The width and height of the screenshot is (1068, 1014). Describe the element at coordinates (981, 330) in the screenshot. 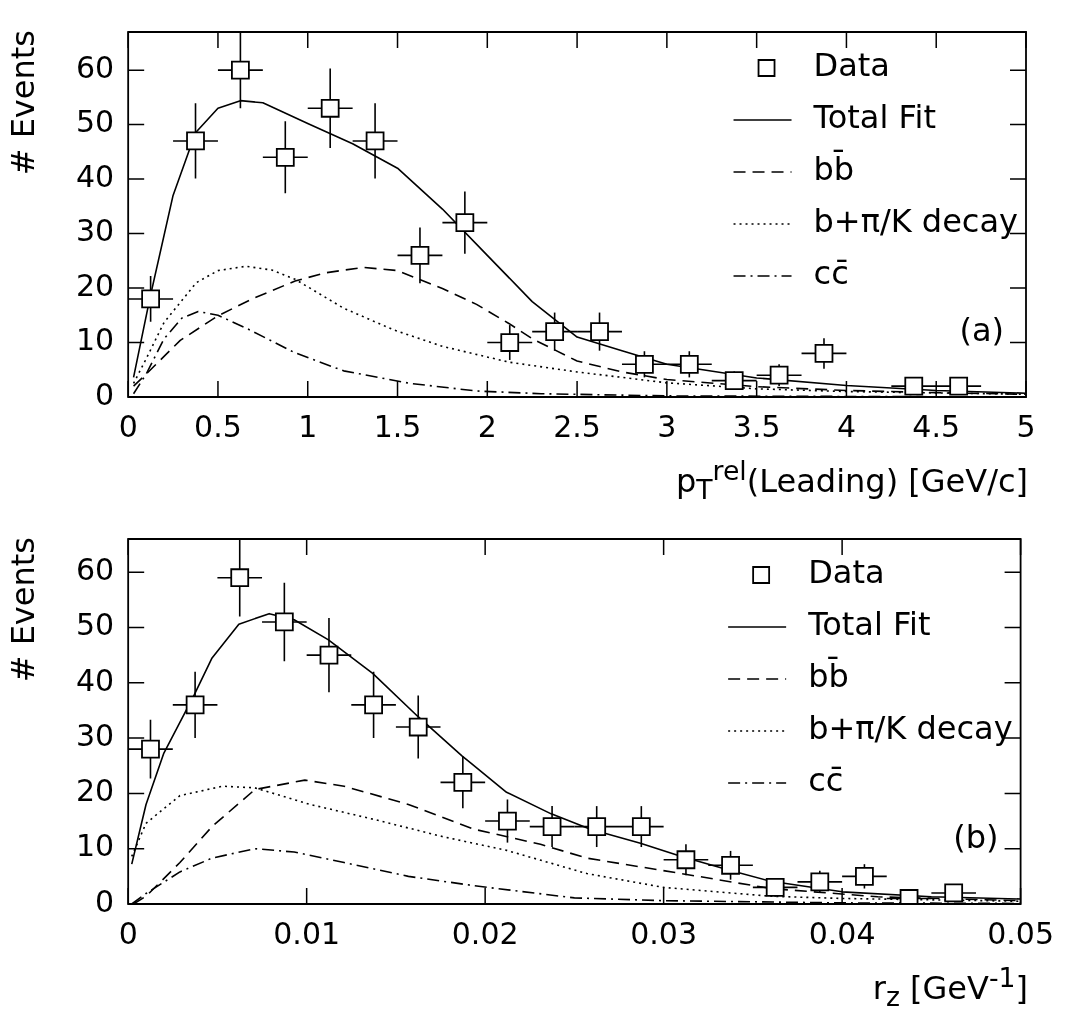

I see `annotation: (a)` at that location.